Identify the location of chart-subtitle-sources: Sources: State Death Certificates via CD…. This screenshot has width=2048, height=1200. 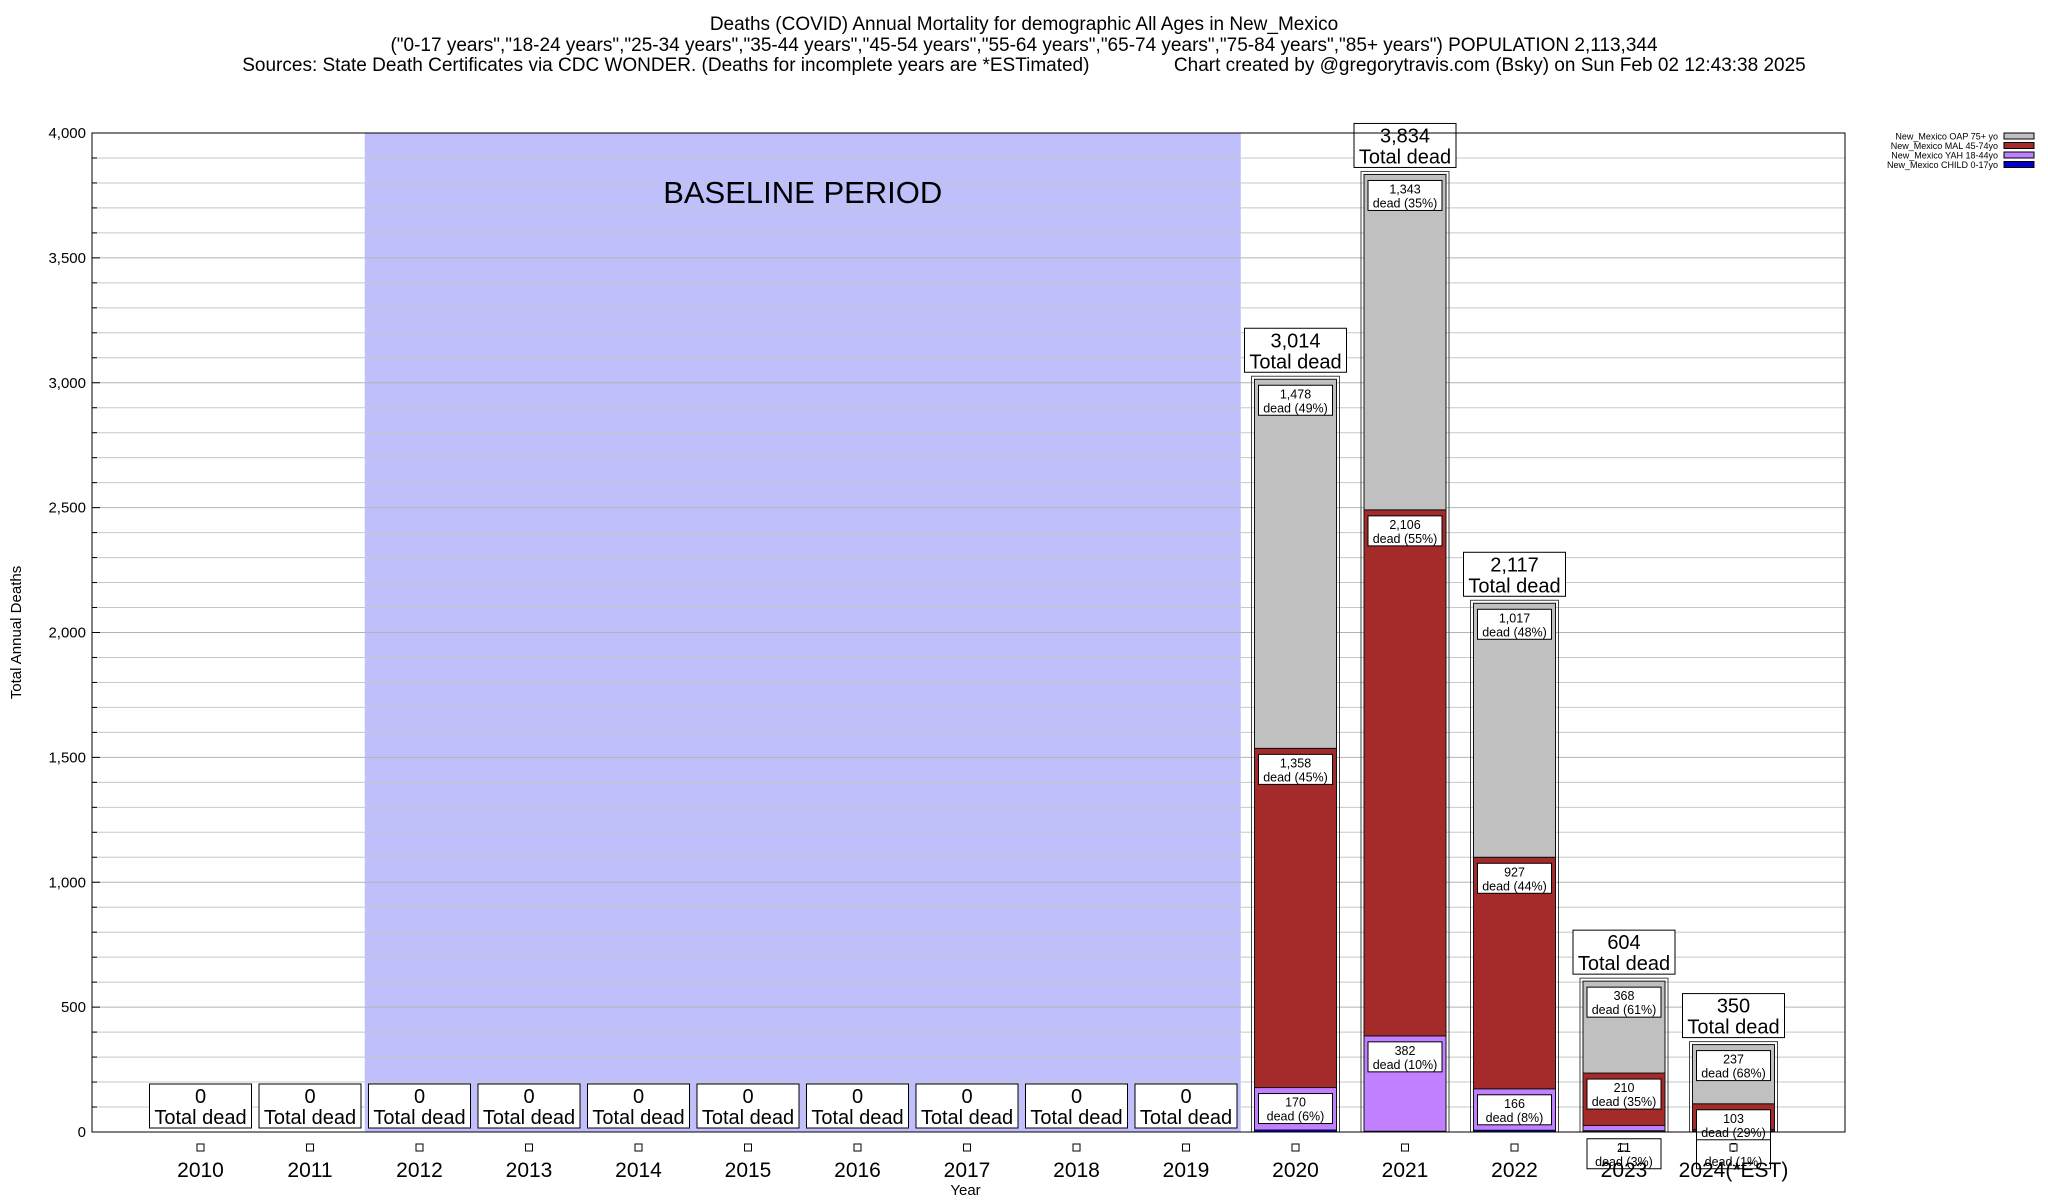
(1024, 65).